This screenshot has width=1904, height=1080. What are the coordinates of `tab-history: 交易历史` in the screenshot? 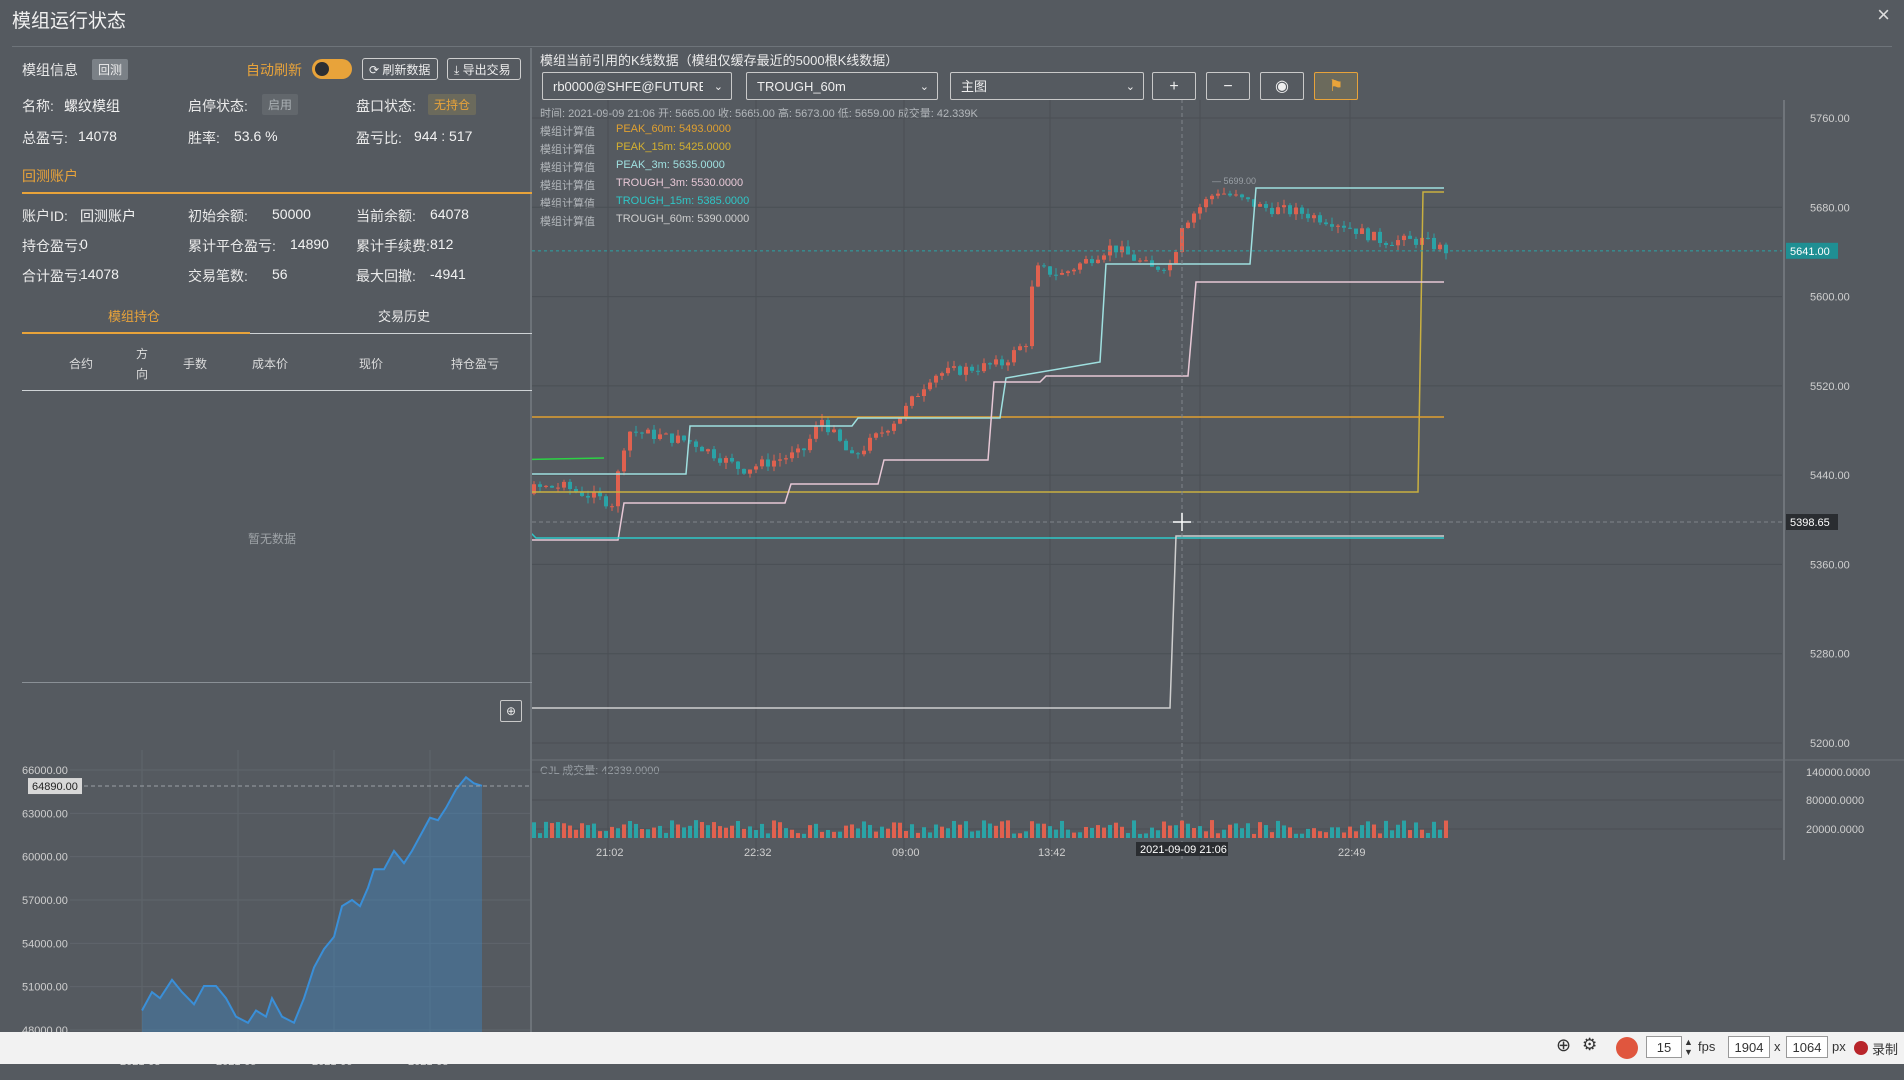 It's located at (404, 316).